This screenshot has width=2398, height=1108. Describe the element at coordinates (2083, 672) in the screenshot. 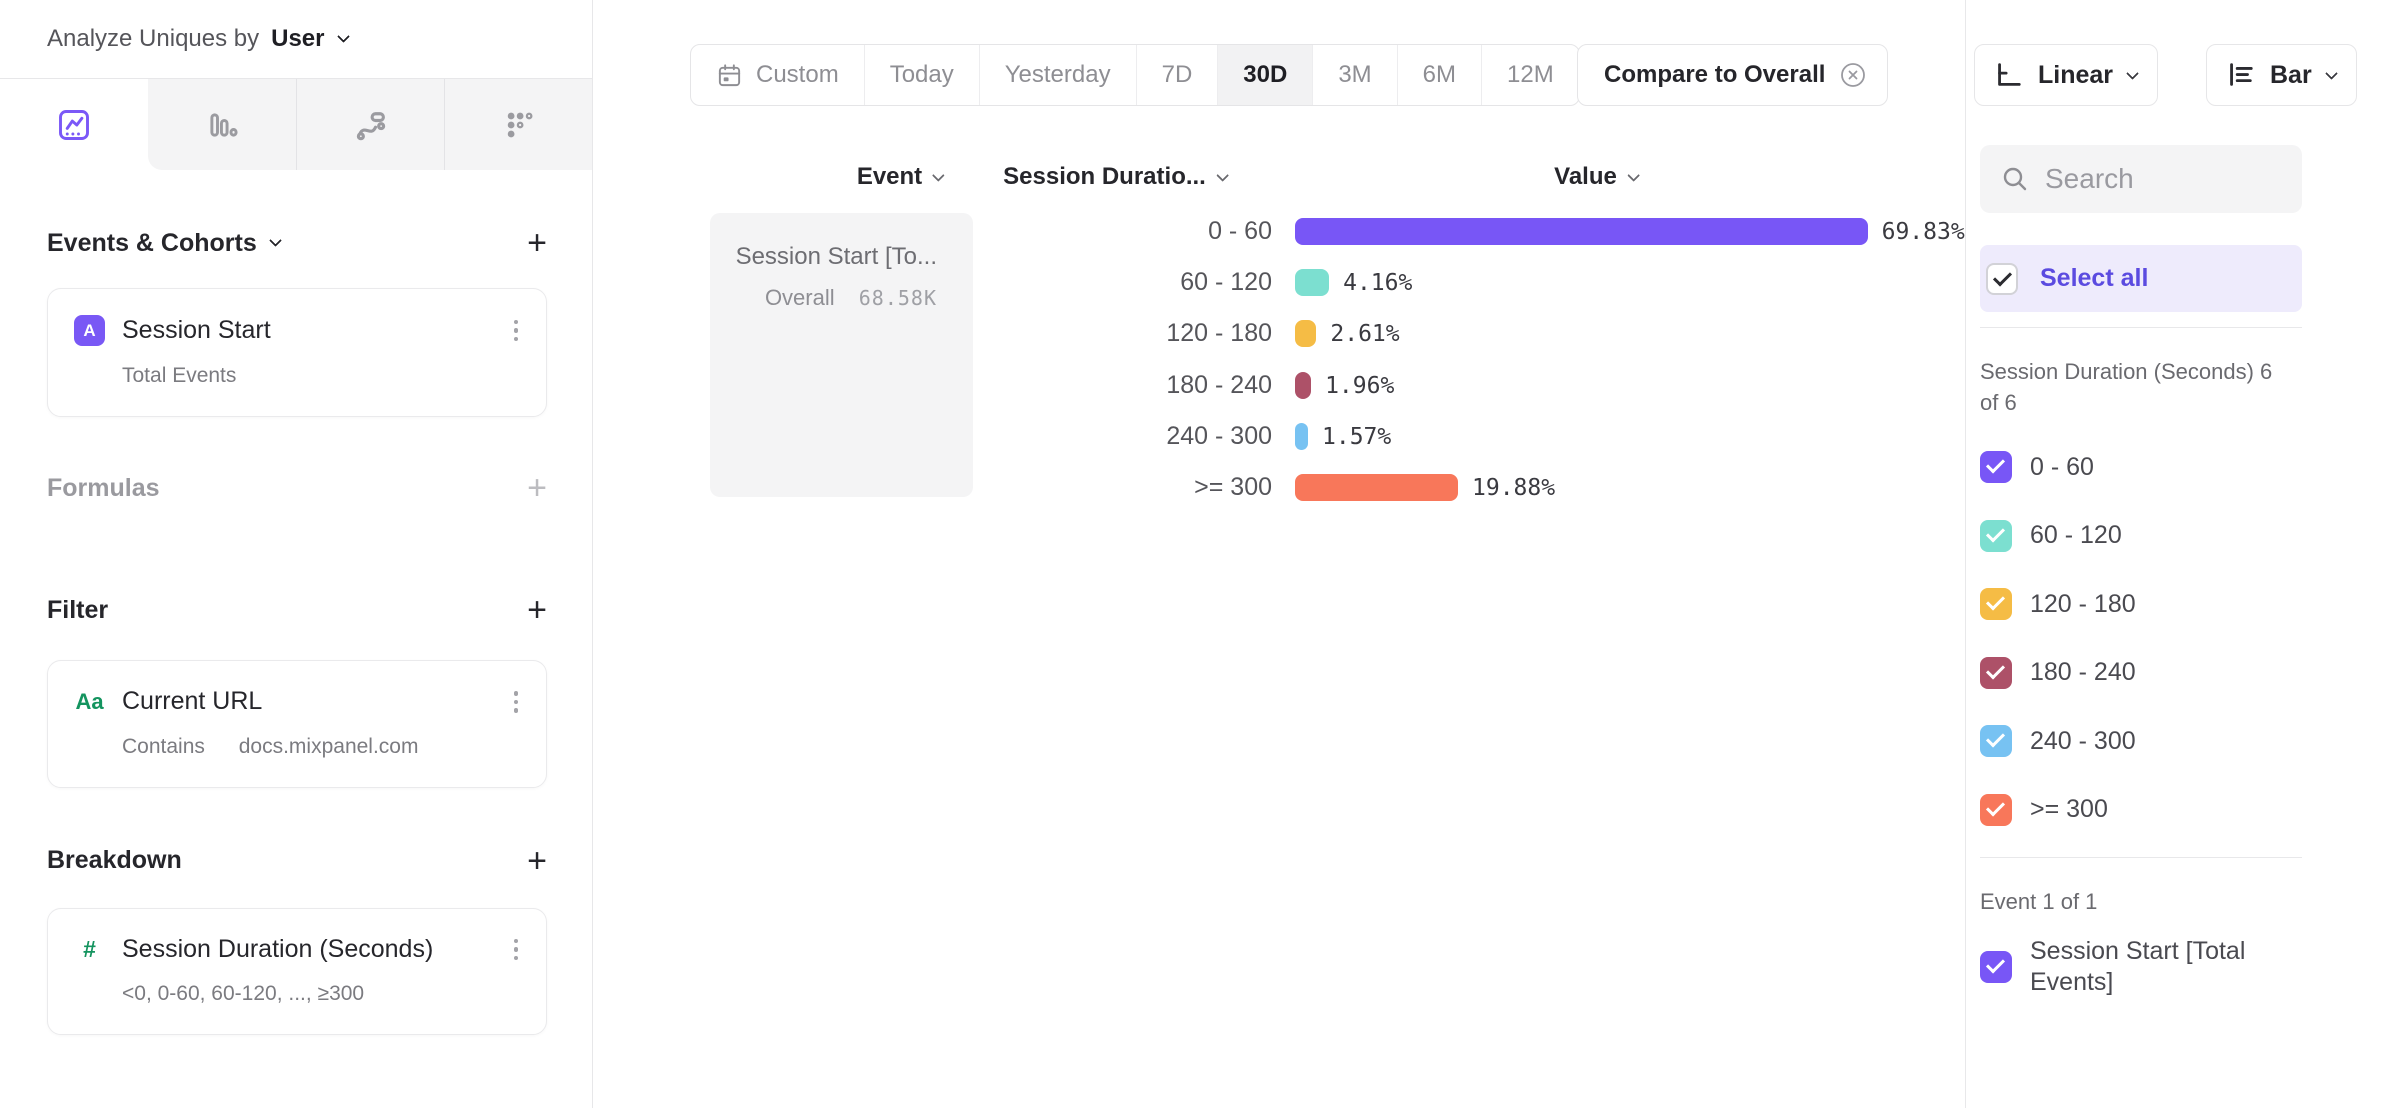

I see `legend-item-label: 180 - 240` at that location.